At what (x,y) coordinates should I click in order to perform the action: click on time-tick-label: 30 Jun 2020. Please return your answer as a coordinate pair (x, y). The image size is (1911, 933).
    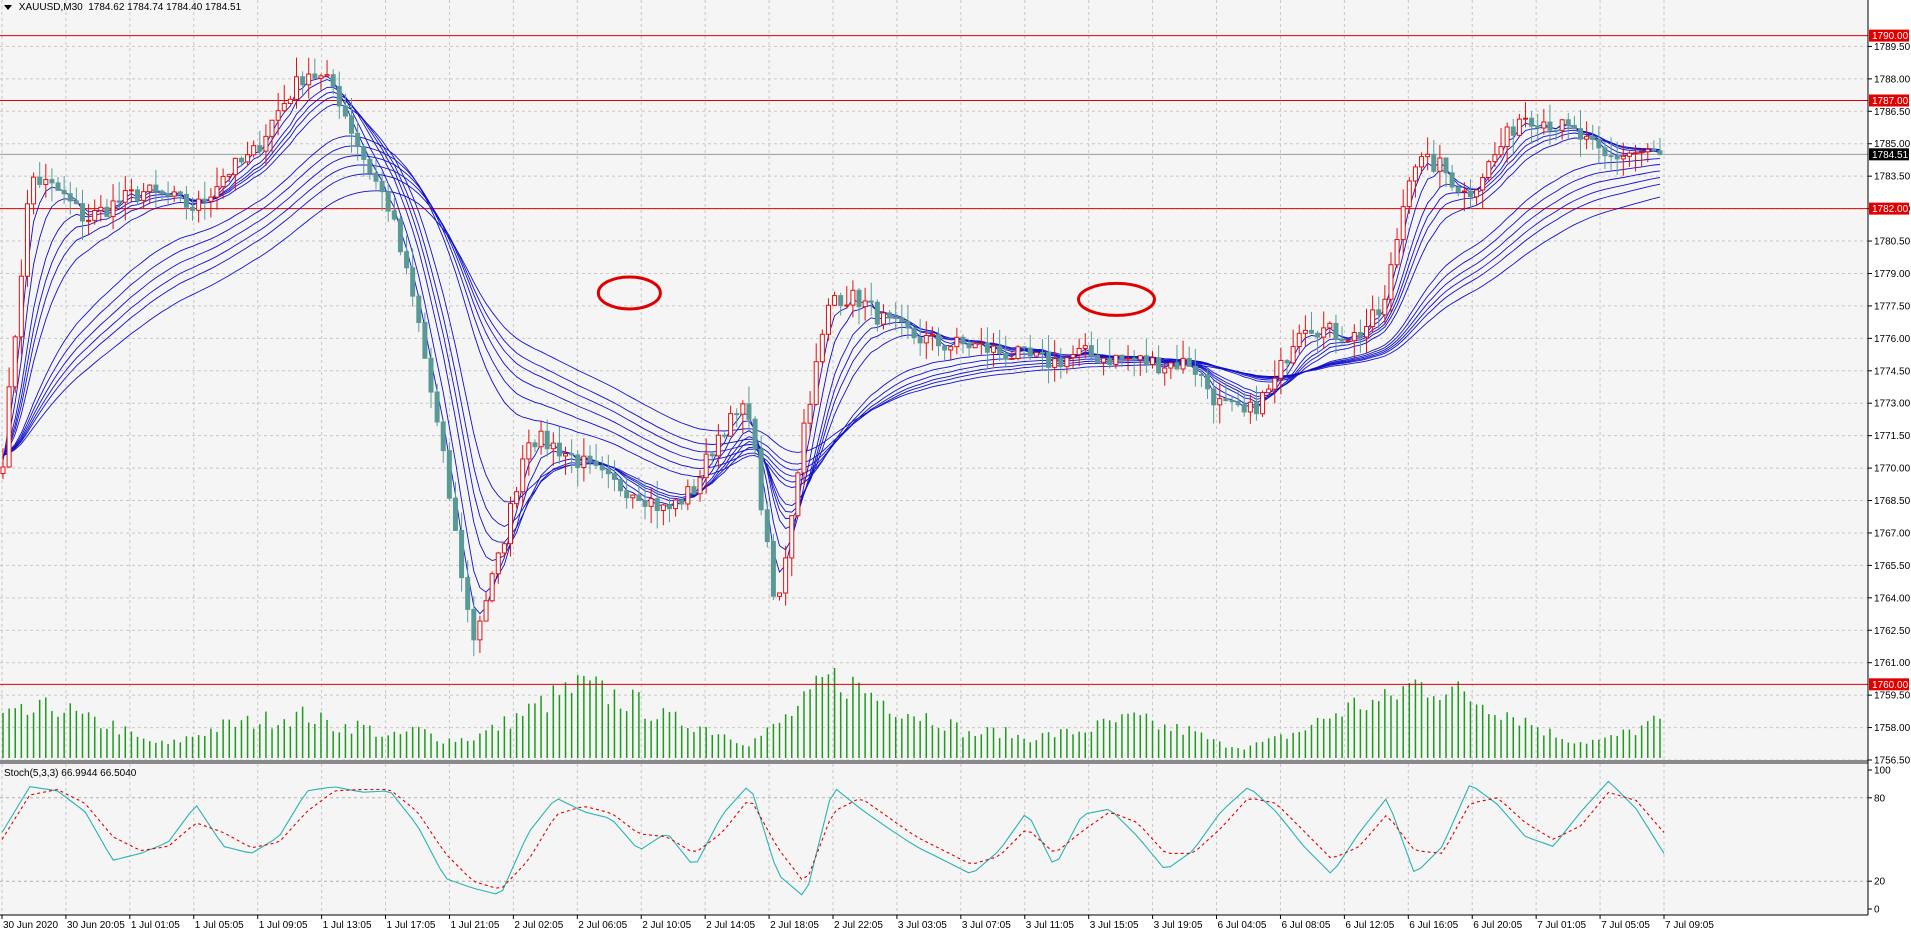
    Looking at the image, I should click on (30, 925).